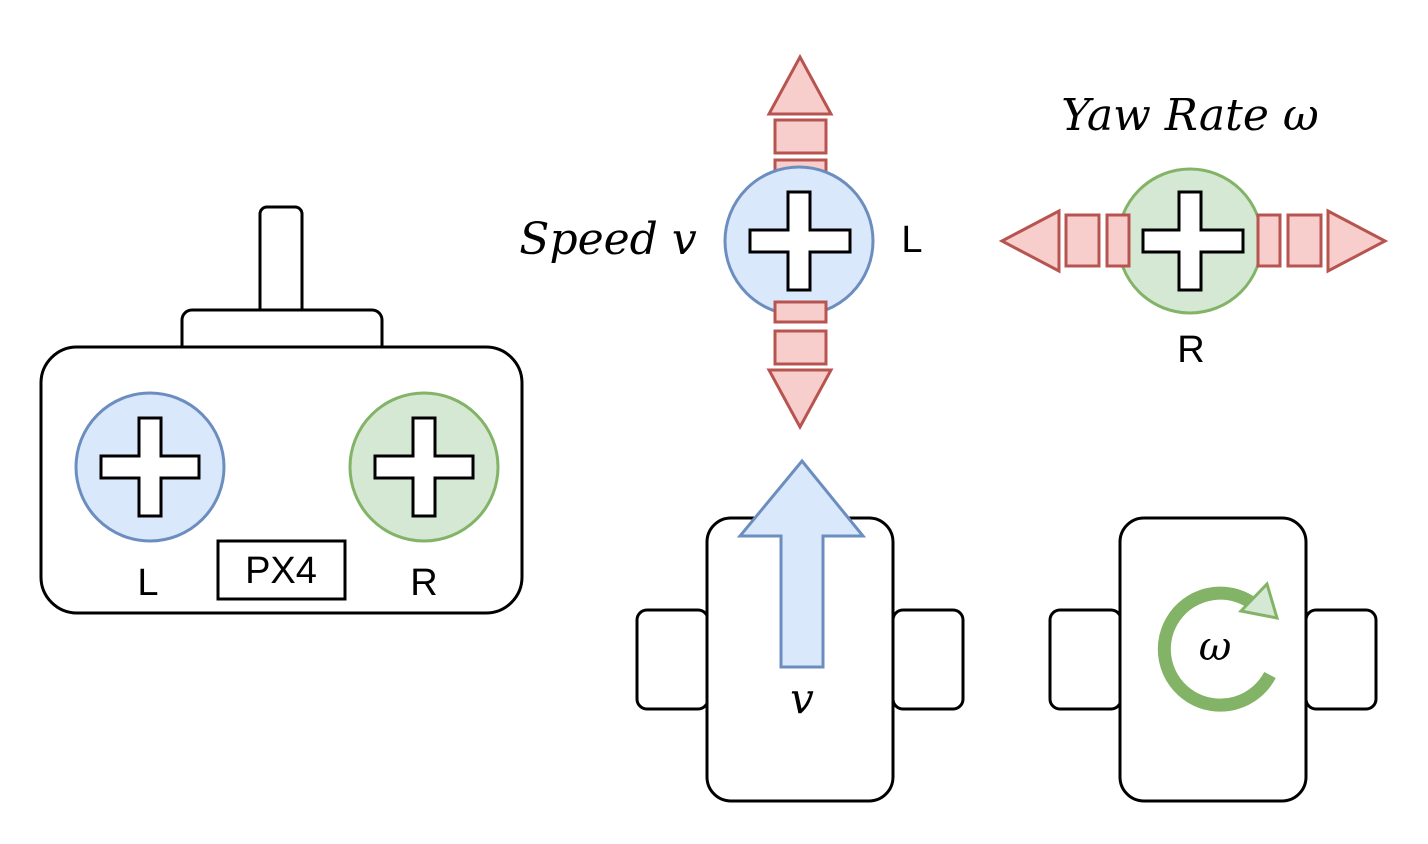 The height and width of the screenshot is (844, 1428). Describe the element at coordinates (1259, 600) in the screenshot. I see `rotation-arrowhead-icon` at that location.